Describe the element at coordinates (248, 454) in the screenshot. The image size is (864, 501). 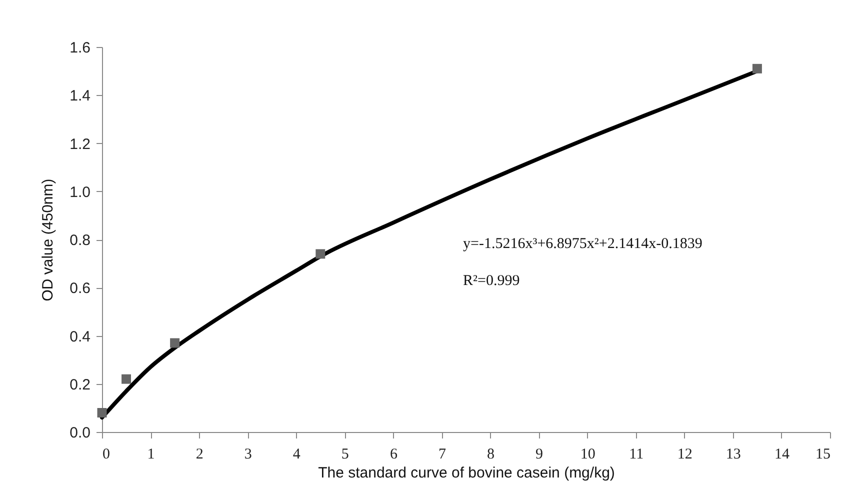
I see `x-tick-label: 3` at that location.